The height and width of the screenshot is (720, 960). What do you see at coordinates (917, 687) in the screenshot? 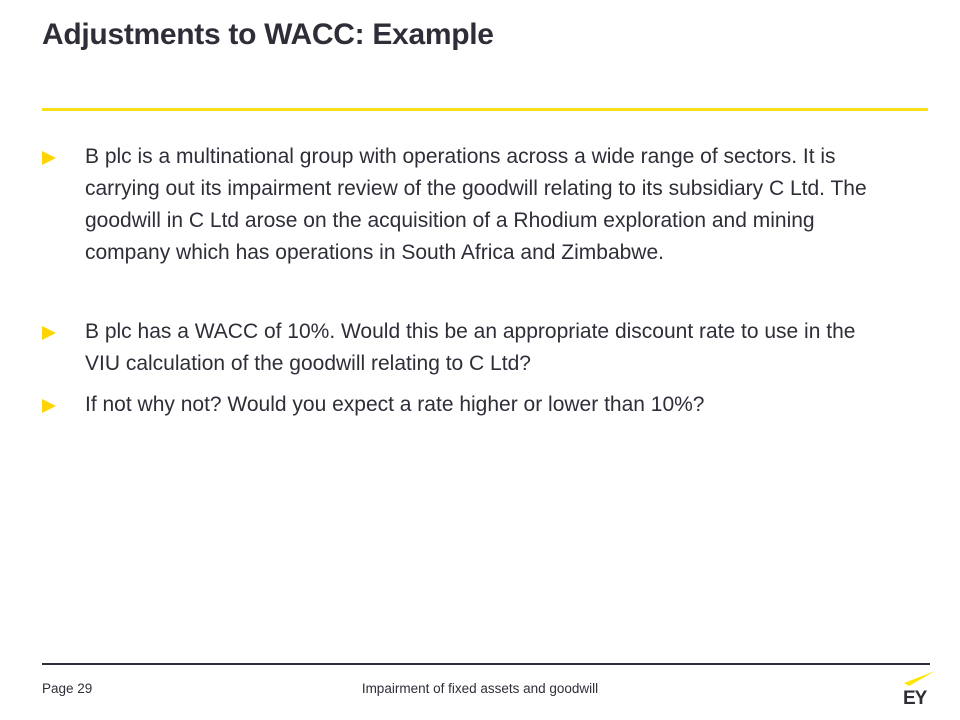
I see `ey-logo: EY` at bounding box center [917, 687].